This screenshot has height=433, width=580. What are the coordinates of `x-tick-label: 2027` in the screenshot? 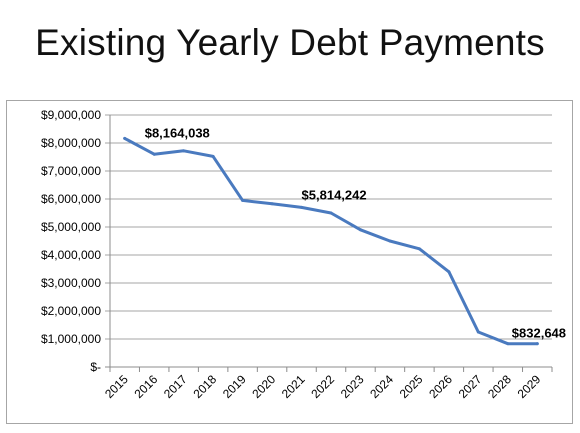 It's located at (470, 386).